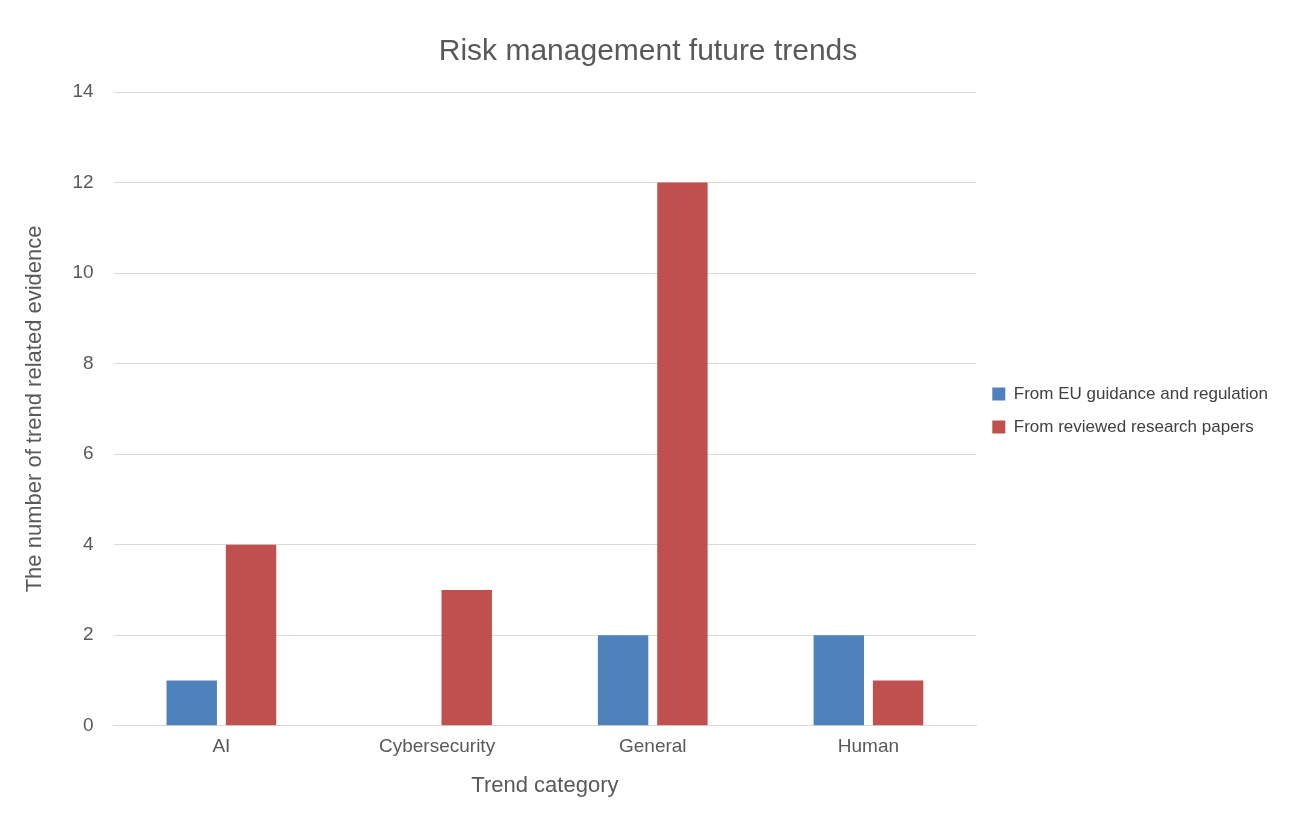 The height and width of the screenshot is (825, 1290). I want to click on y-tick-label: 0, so click(88, 725).